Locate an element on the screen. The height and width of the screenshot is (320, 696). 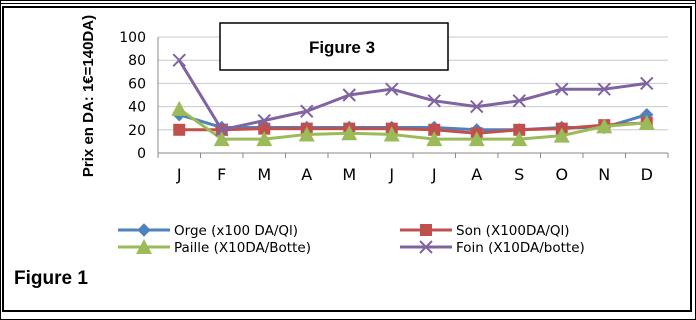
figure-caption: Figure 1 is located at coordinates (51, 278).